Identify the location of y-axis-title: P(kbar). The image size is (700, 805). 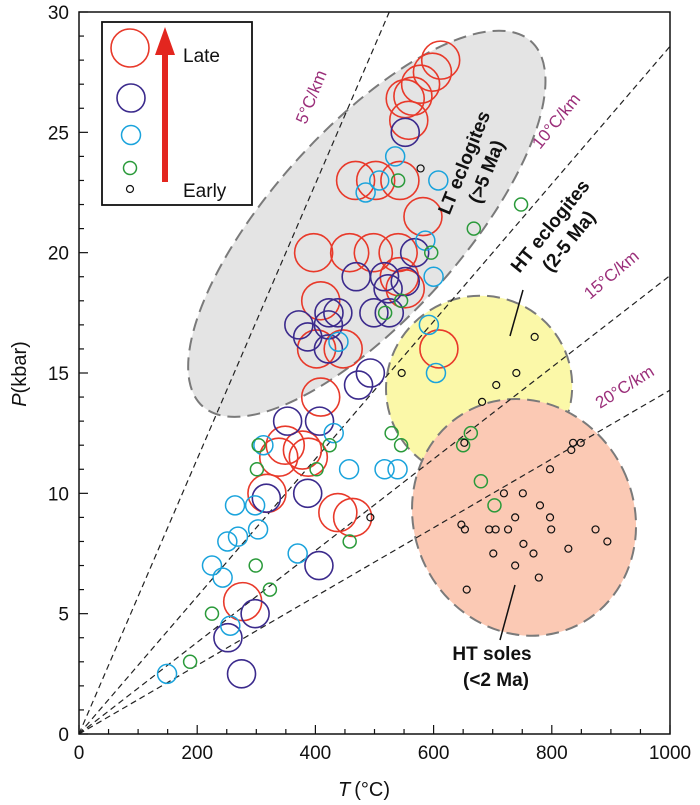
(20, 374).